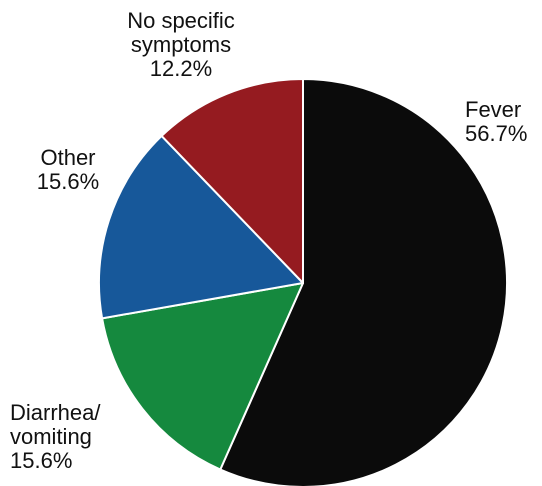 The width and height of the screenshot is (542, 486). What do you see at coordinates (202, 376) in the screenshot?
I see `pie-slice-diarrhea-vomiting` at bounding box center [202, 376].